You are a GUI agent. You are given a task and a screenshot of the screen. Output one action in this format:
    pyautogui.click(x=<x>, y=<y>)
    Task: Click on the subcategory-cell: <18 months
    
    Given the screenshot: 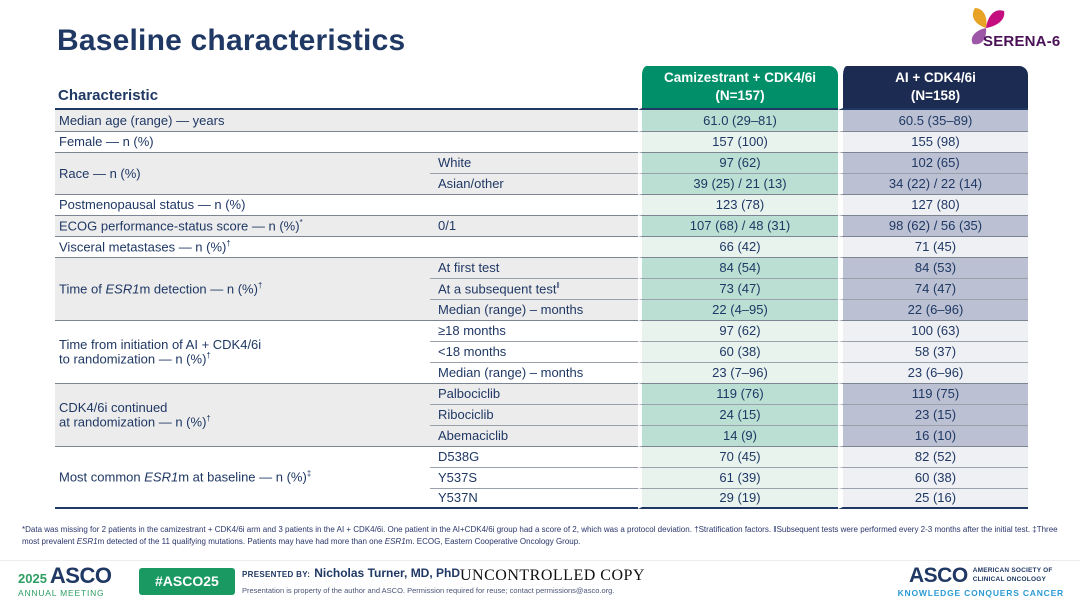 What is the action you would take?
    pyautogui.click(x=534, y=351)
    